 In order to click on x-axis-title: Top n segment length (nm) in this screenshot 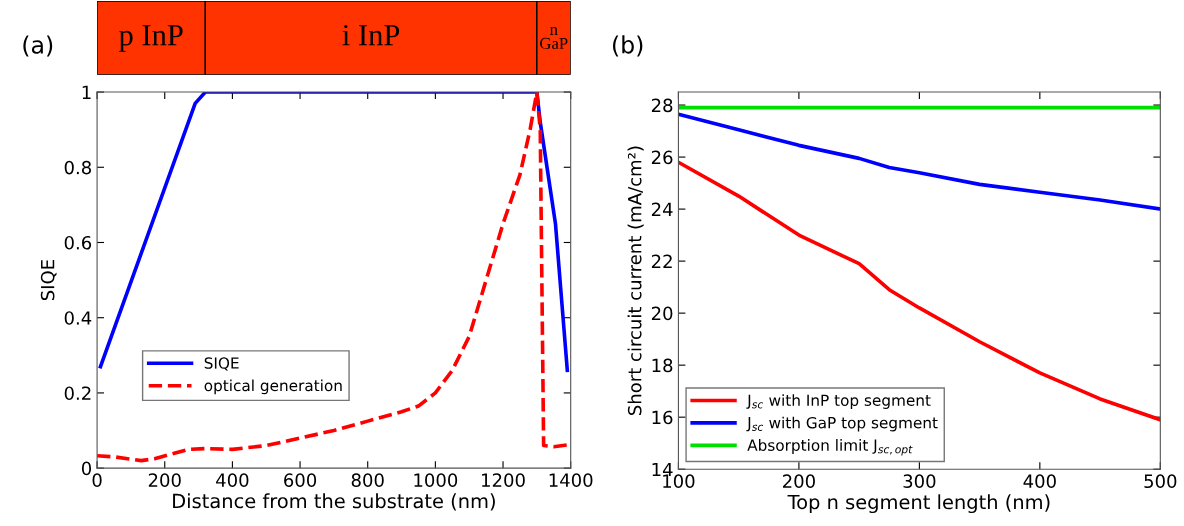, I will do `click(918, 504)`.